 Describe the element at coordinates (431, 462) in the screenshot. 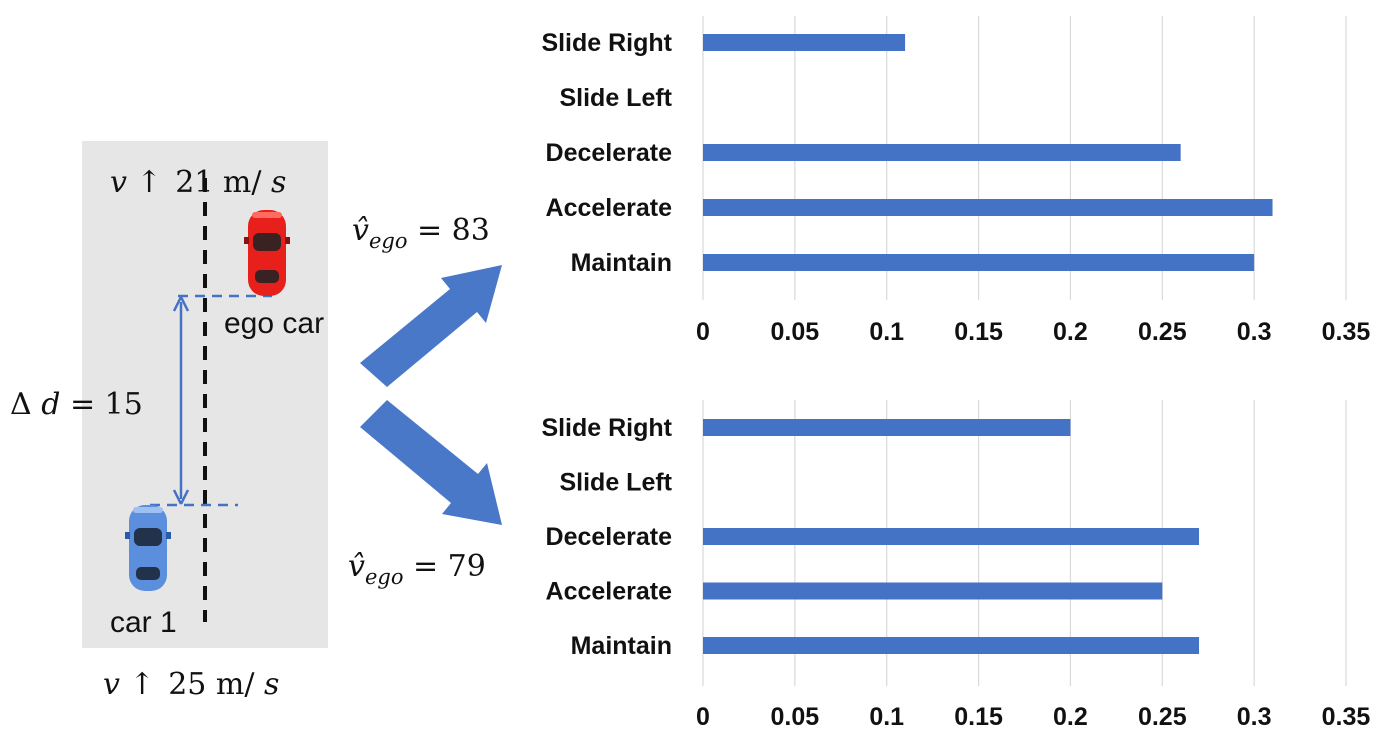

I see `arrow-to-bottom-chart-icon` at that location.